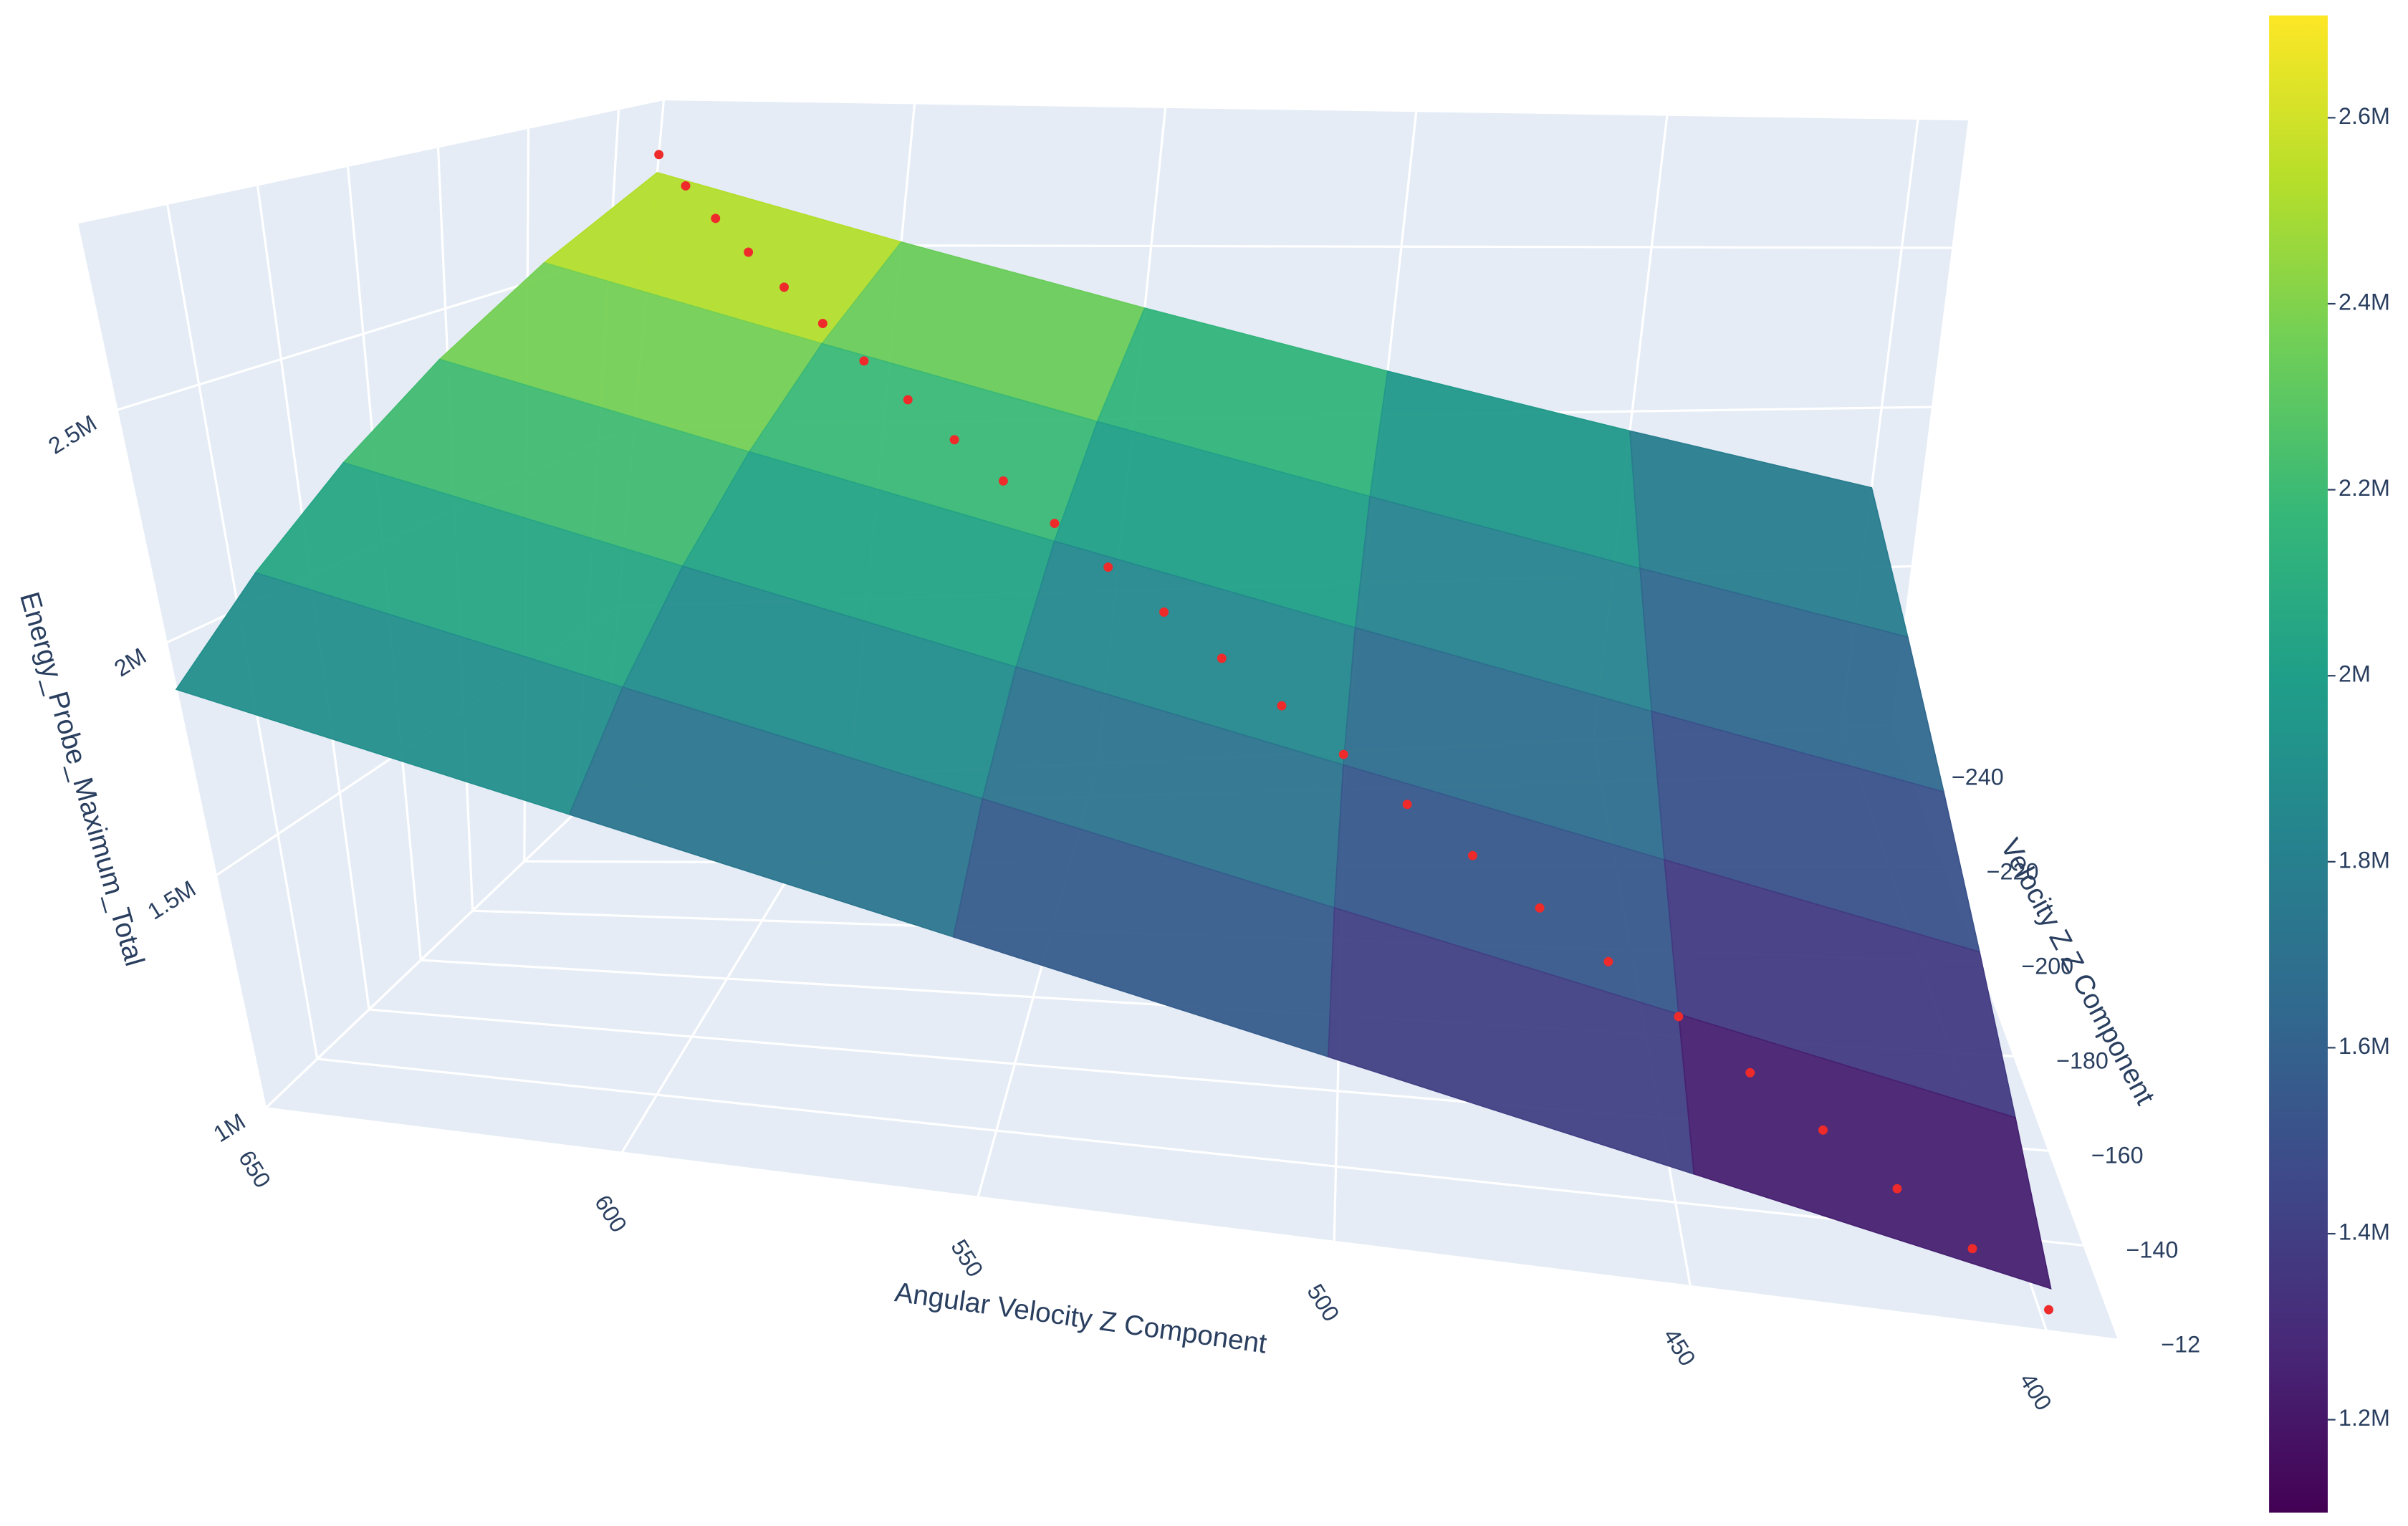 This screenshot has height=1526, width=2408. I want to click on z-axis-title: Energy_Probe_Maximum_Total, so click(82, 779).